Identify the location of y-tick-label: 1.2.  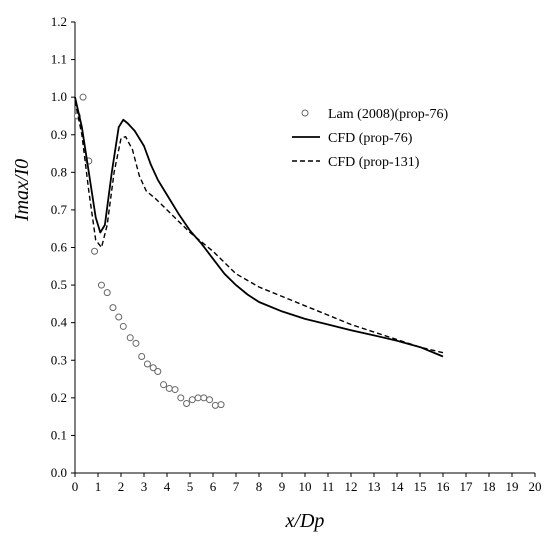
(59, 21).